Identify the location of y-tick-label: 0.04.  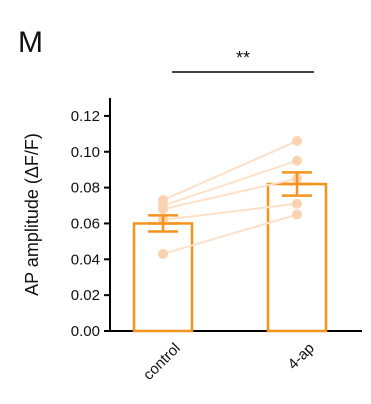
(85, 259).